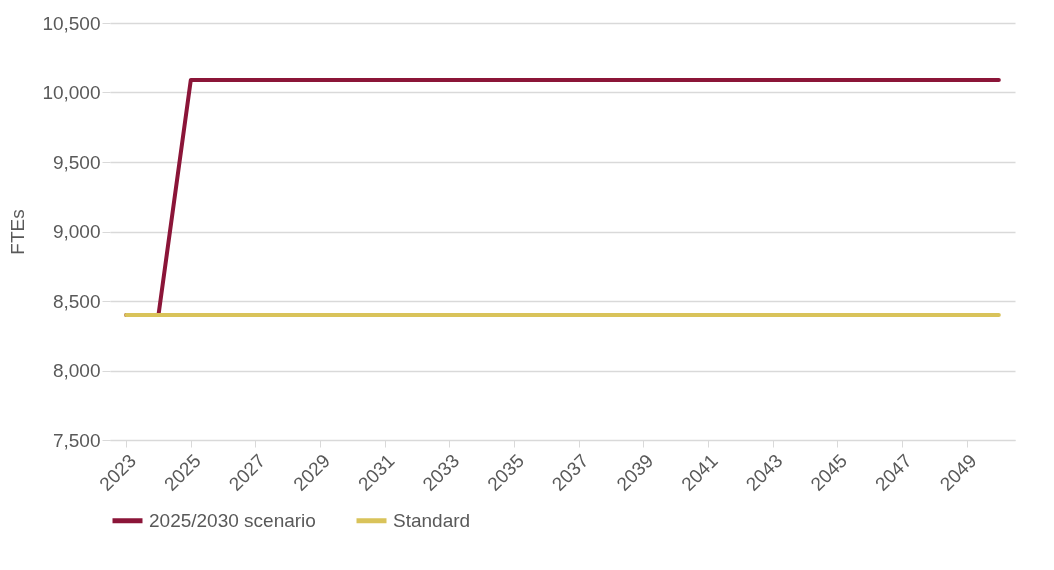 The height and width of the screenshot is (570, 1054). I want to click on y-tick-label: 8,500, so click(76, 301).